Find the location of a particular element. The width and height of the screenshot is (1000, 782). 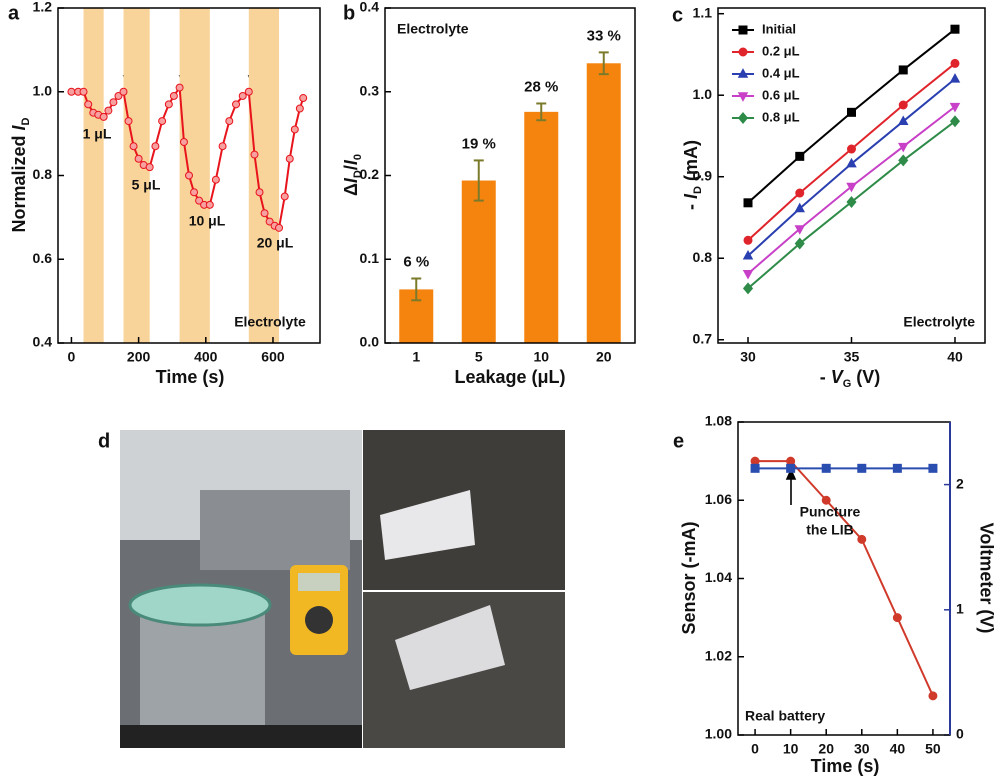

y-tick-label: 0.8 is located at coordinates (43, 174).